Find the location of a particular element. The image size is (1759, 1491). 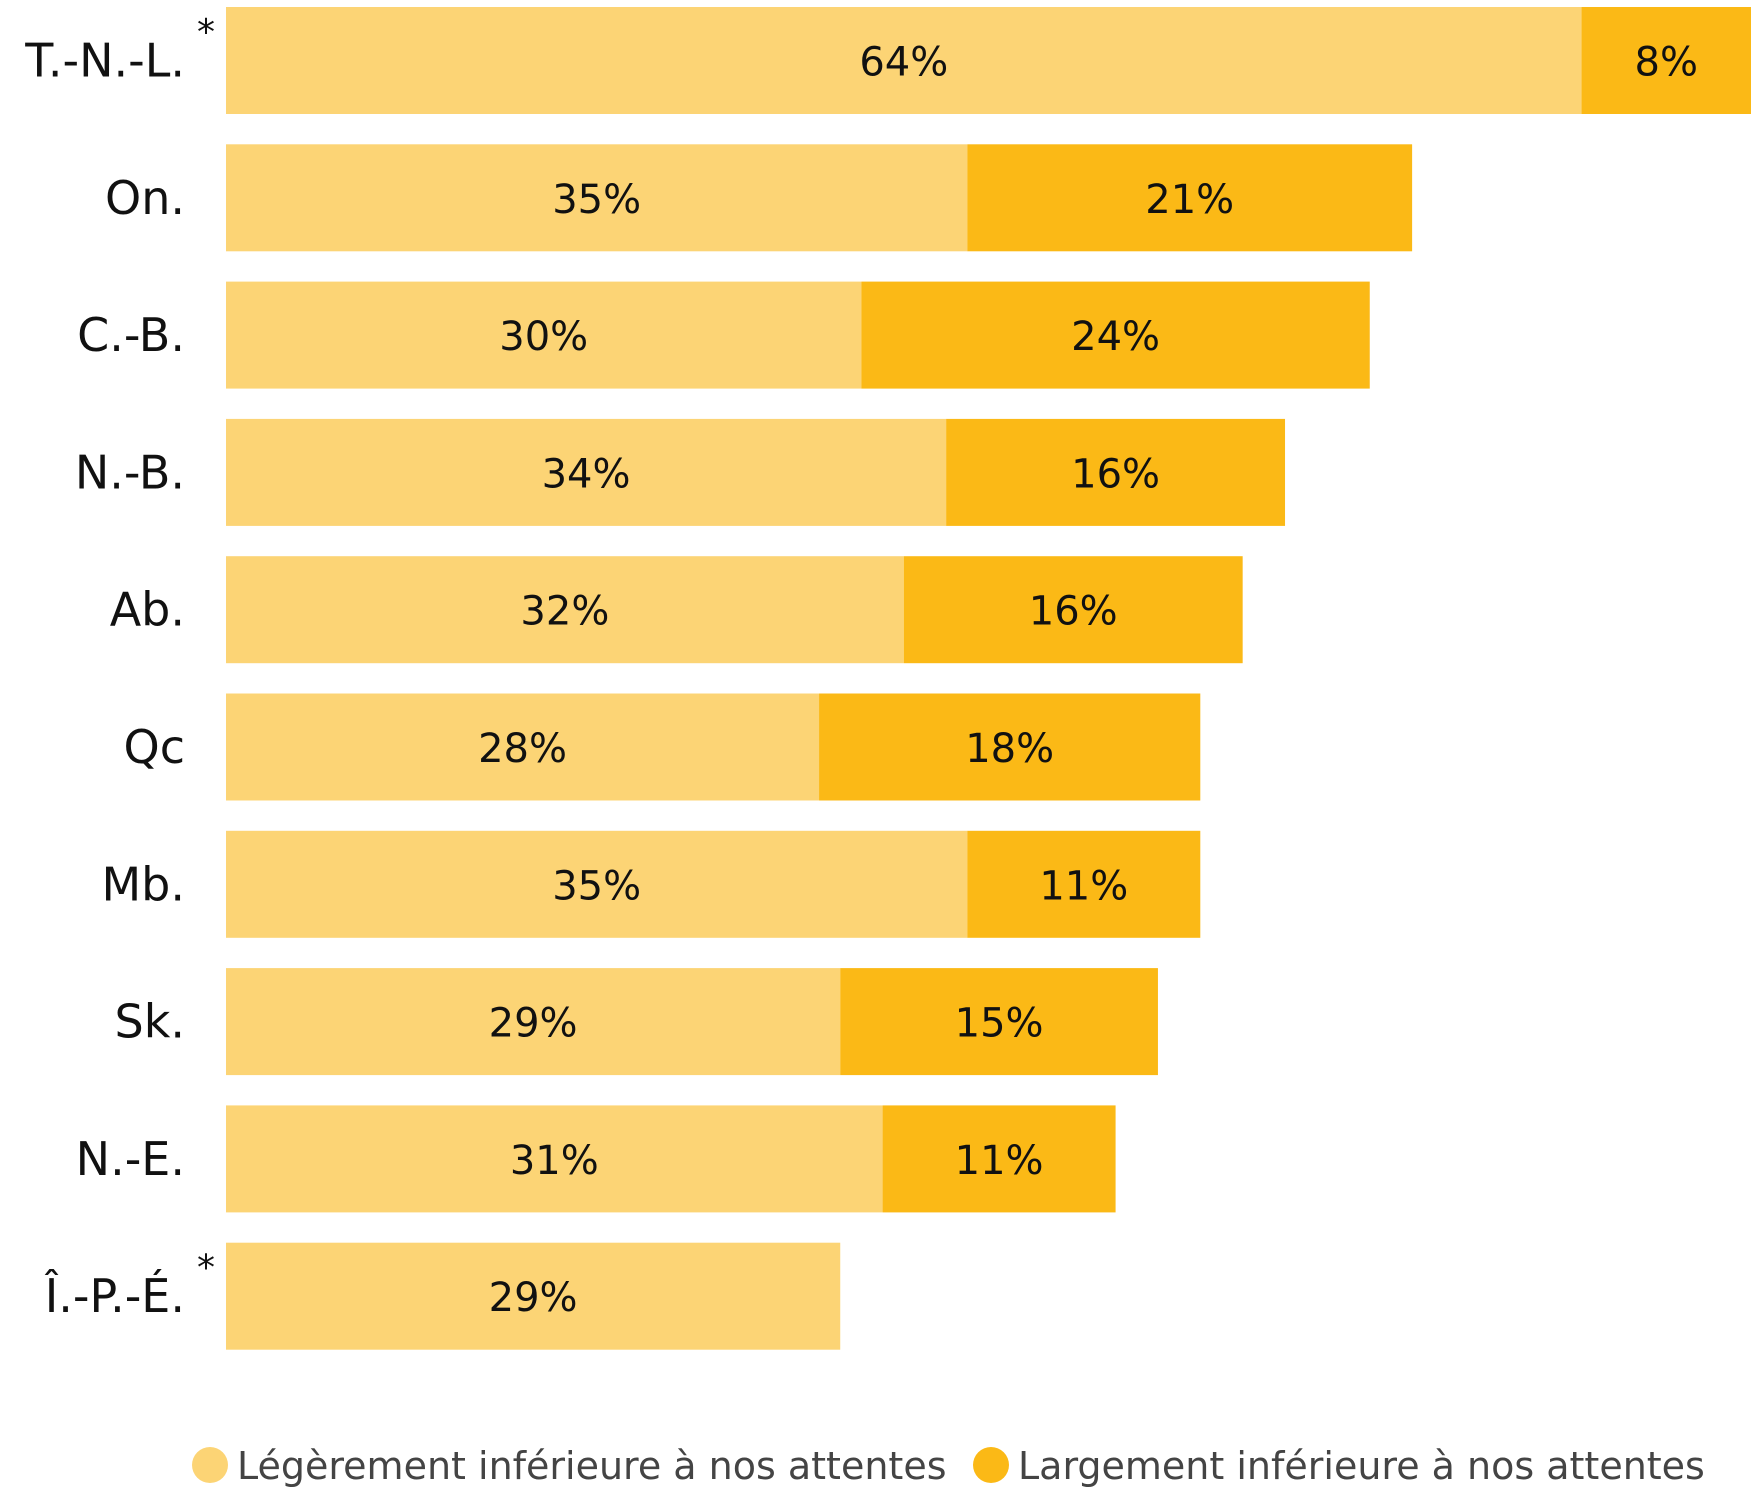

data-label: 34% is located at coordinates (586, 474).